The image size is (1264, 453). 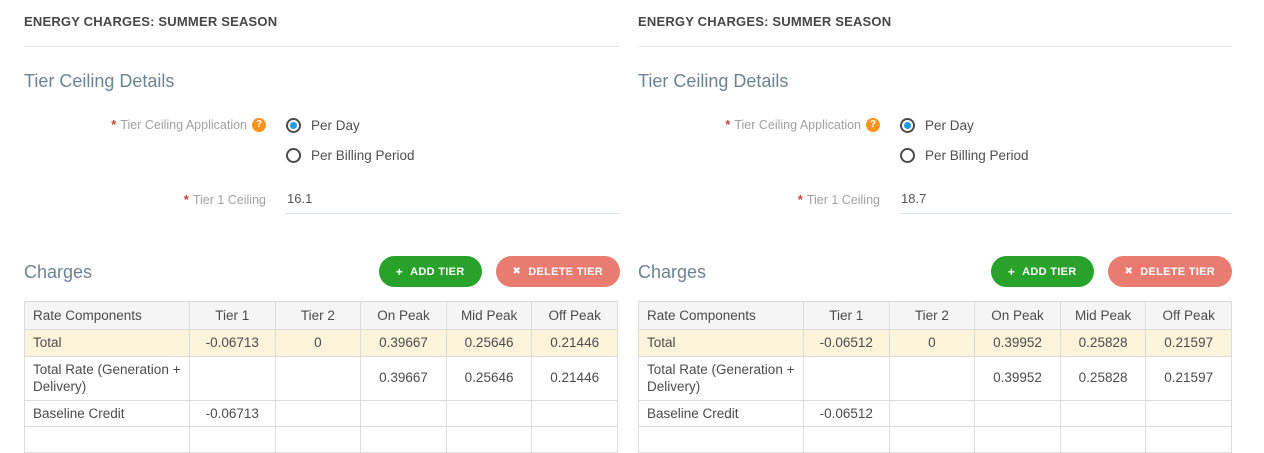 I want to click on rate-component-cell, so click(x=721, y=439).